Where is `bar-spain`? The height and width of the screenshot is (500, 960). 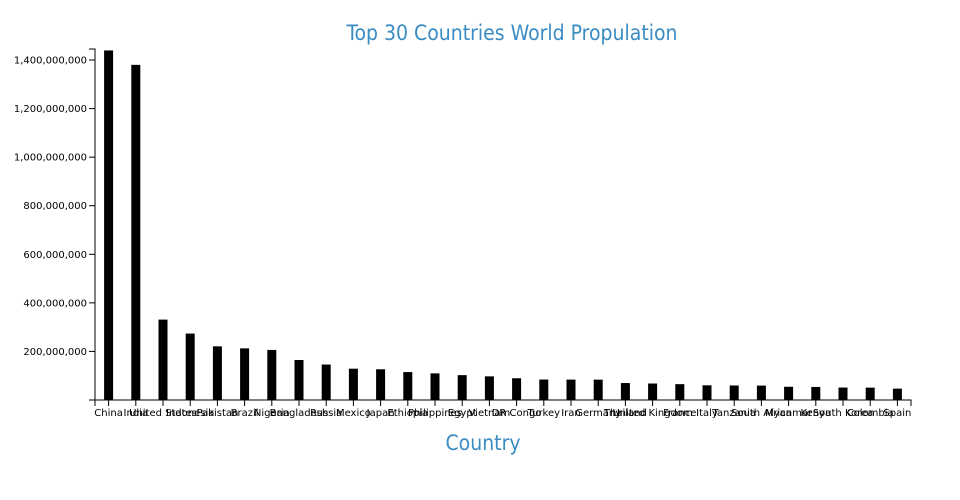
bar-spain is located at coordinates (897, 394).